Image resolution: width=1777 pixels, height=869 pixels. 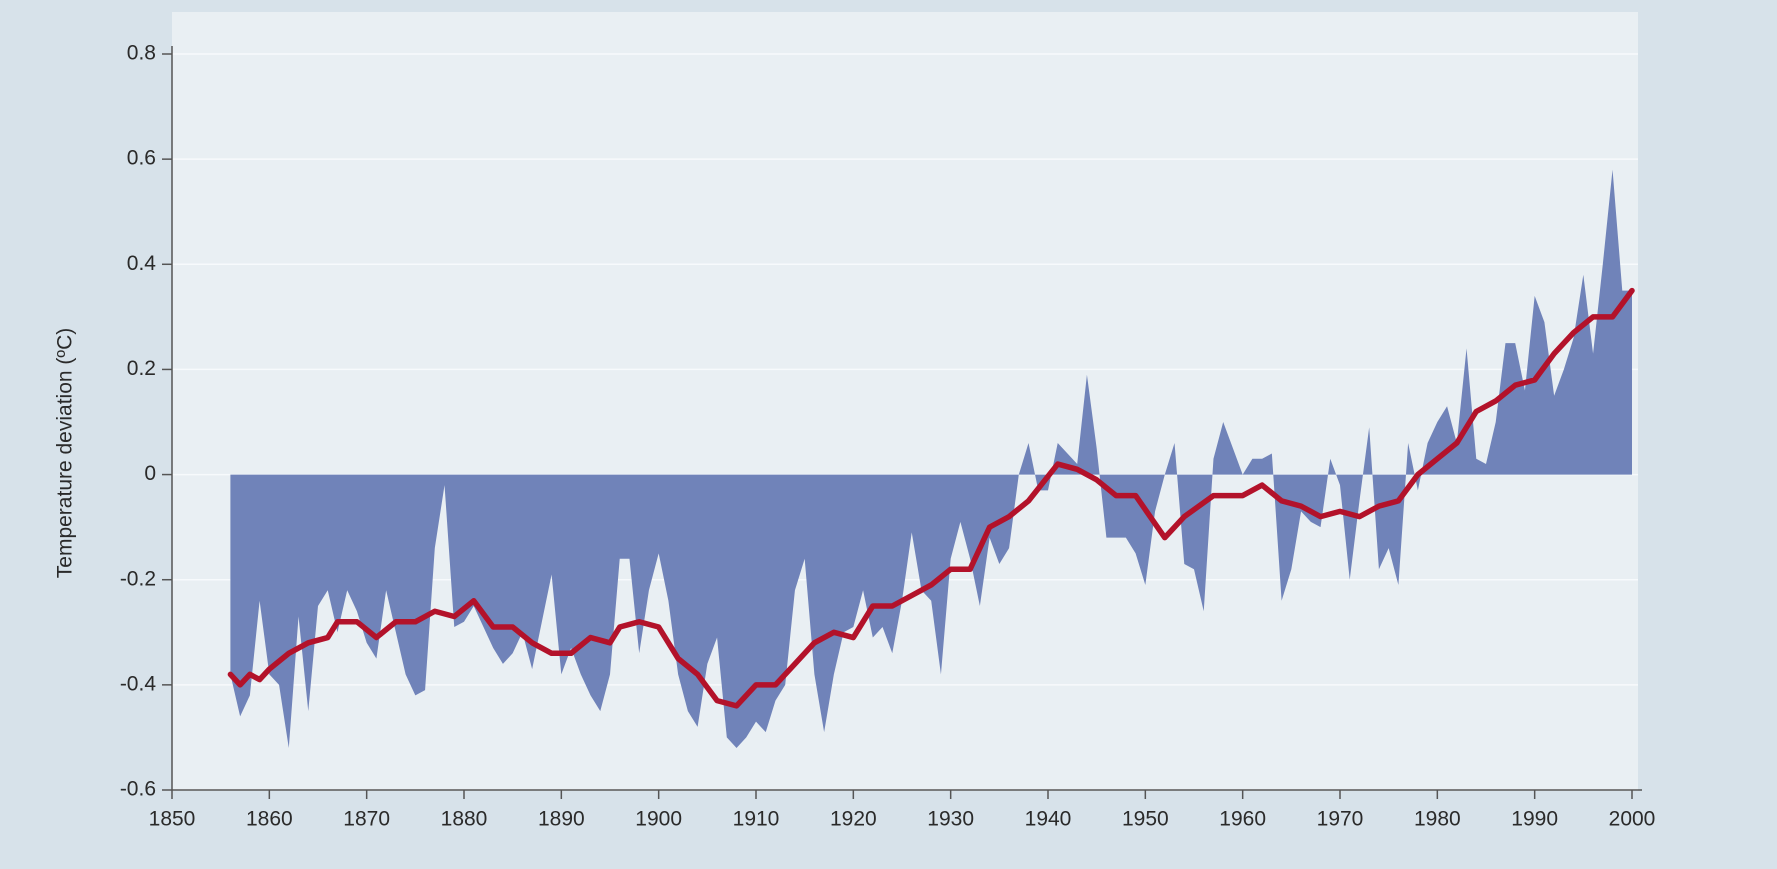 I want to click on x-tick-label: 1970, so click(x=1340, y=819).